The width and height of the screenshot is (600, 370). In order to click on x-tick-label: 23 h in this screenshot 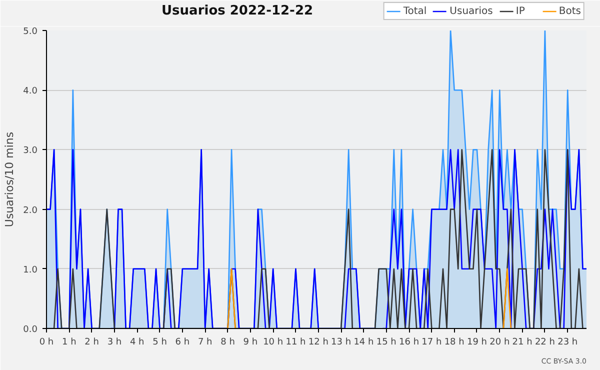, I will do `click(568, 343)`.